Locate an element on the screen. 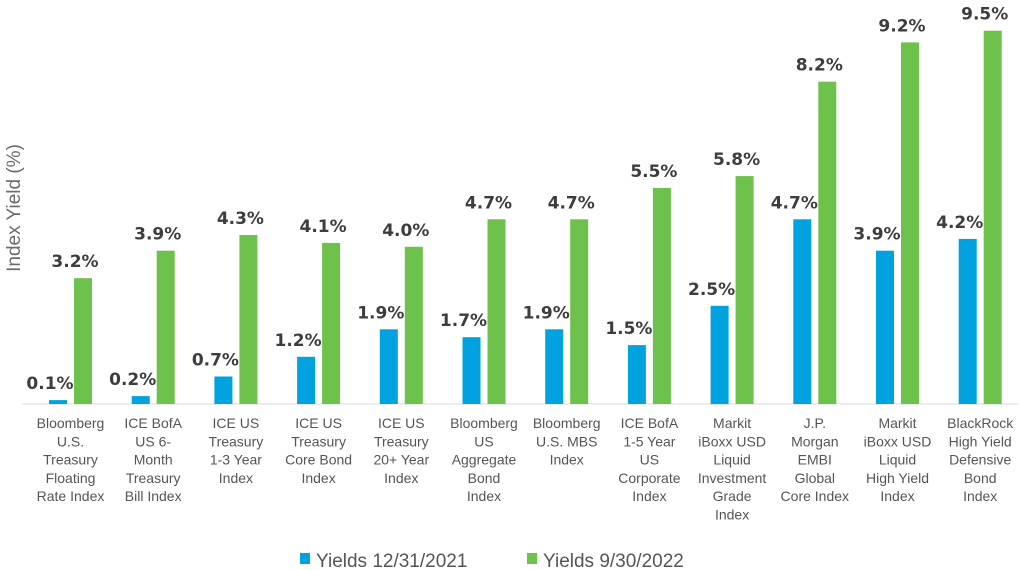 The height and width of the screenshot is (570, 1020). category-label-line: Month is located at coordinates (153, 460).